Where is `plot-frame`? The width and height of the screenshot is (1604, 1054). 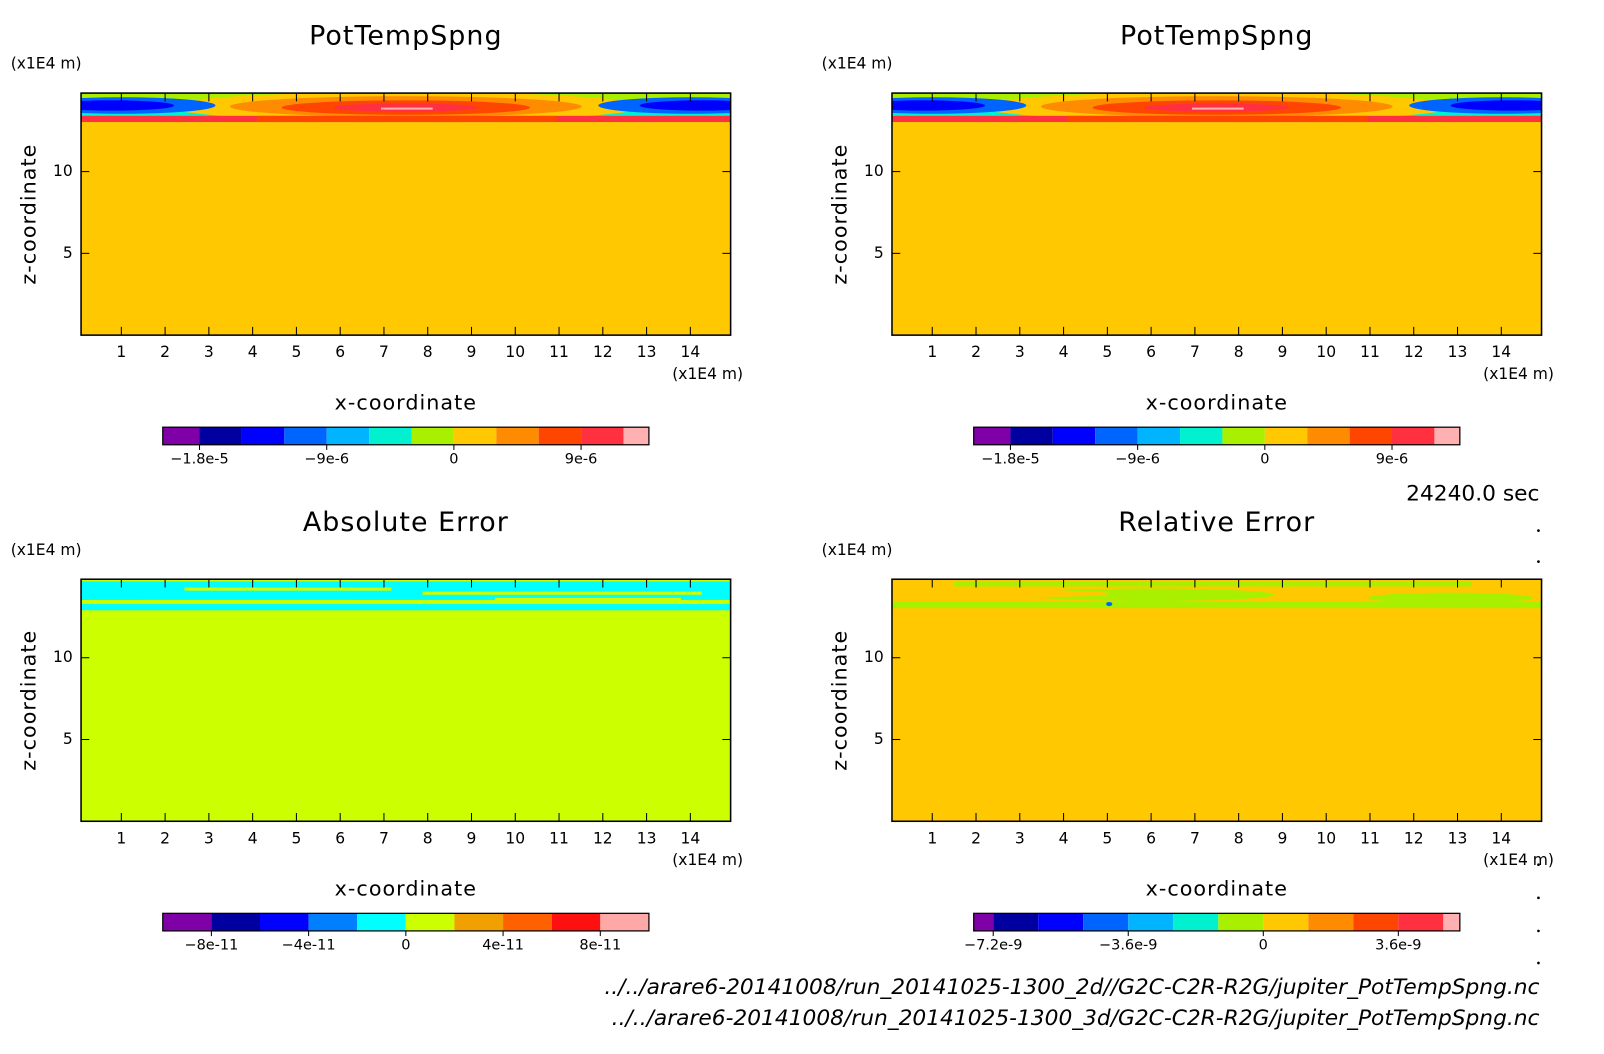
plot-frame is located at coordinates (1217, 214).